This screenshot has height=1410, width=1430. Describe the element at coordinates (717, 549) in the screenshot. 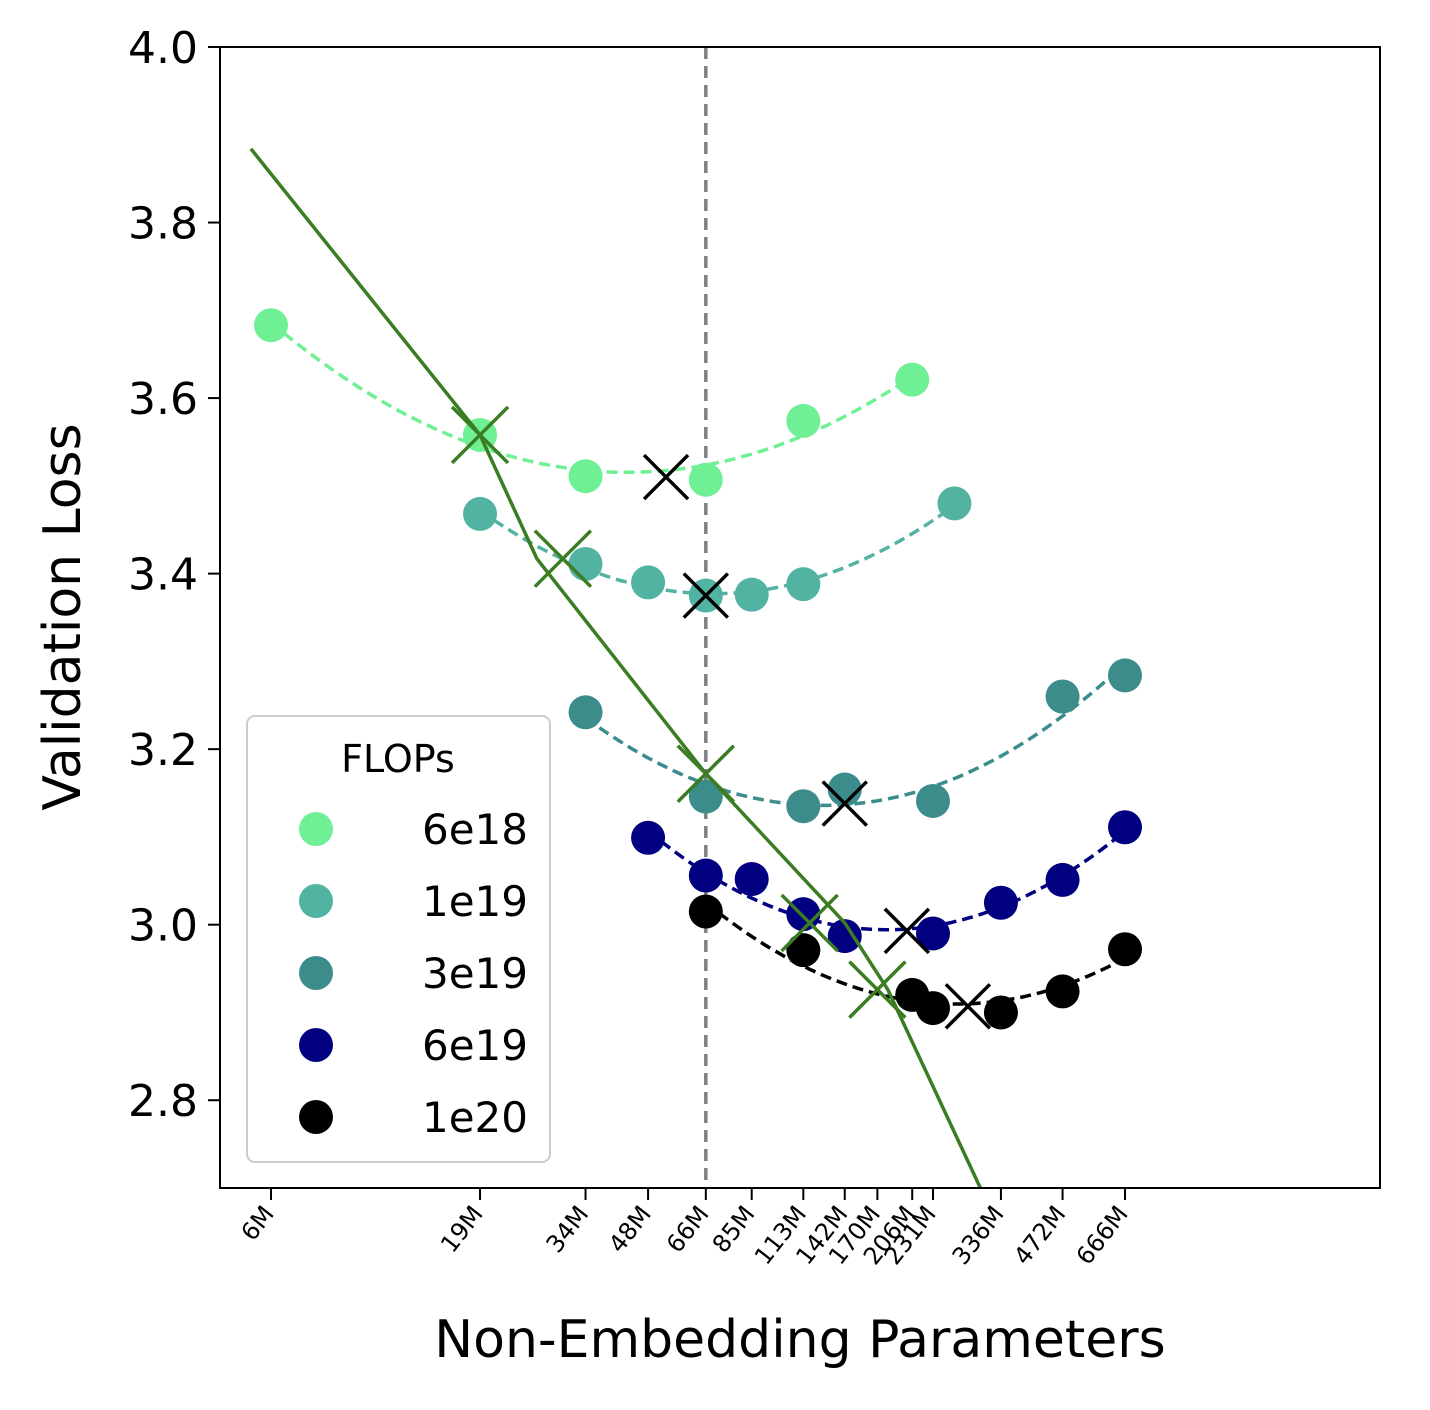

I see `fit-curve-1e19` at that location.